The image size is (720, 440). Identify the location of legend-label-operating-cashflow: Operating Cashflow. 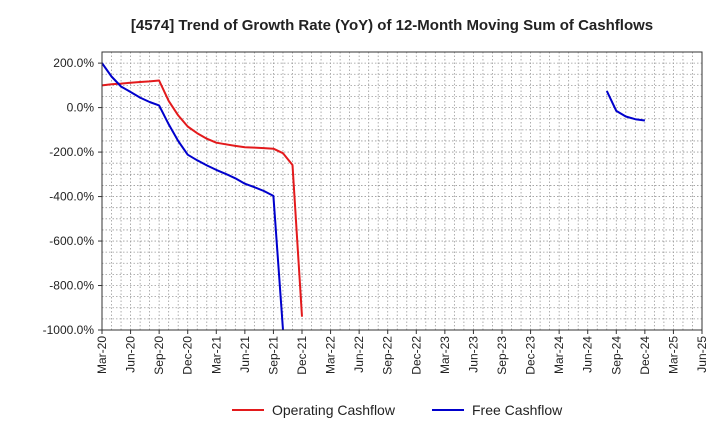
(334, 410).